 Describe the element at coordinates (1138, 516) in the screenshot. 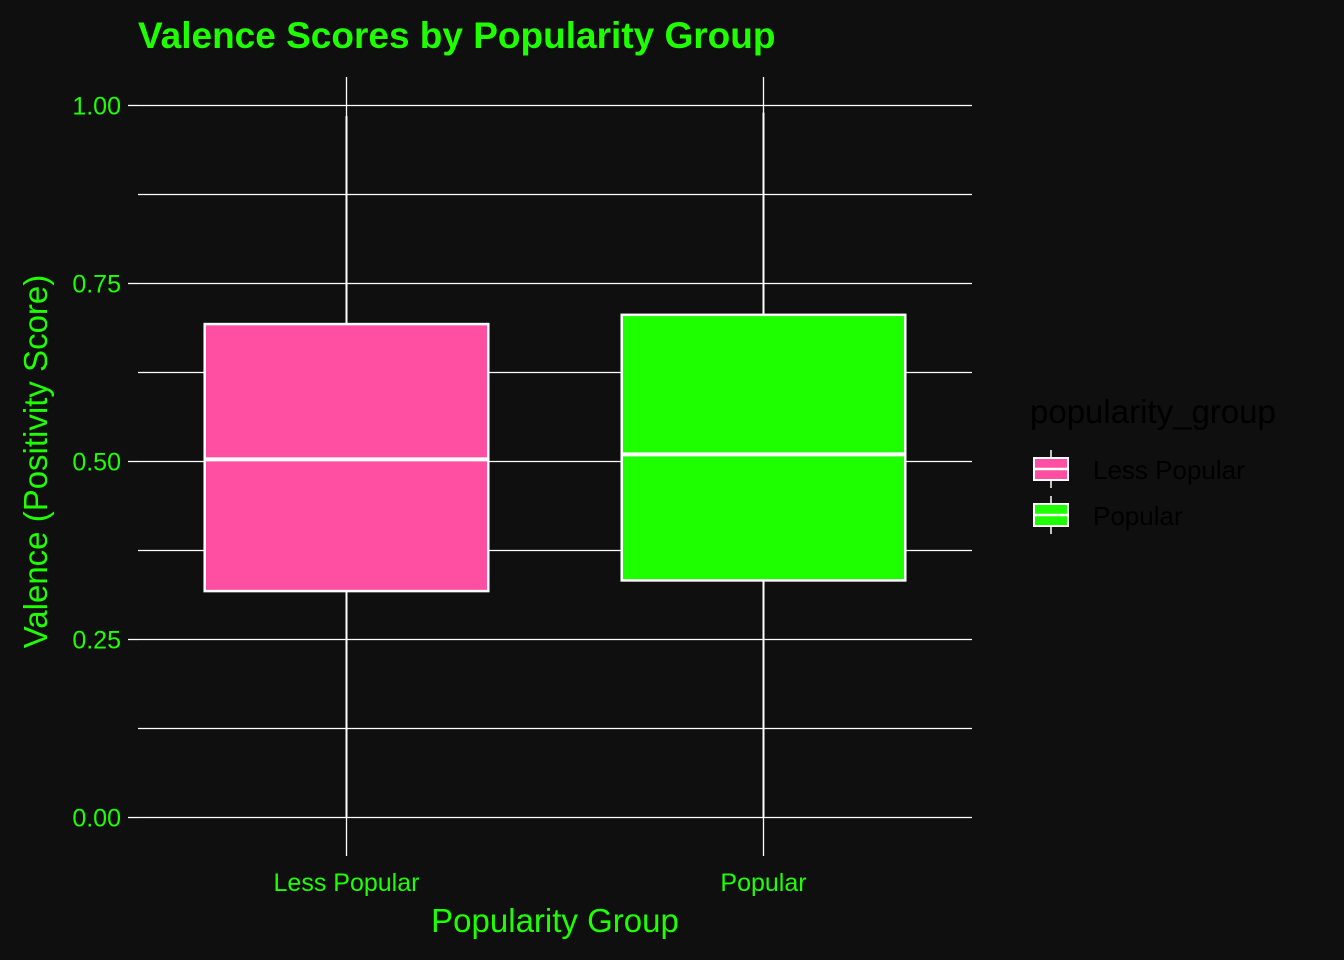

I see `legend-label: Popular` at that location.